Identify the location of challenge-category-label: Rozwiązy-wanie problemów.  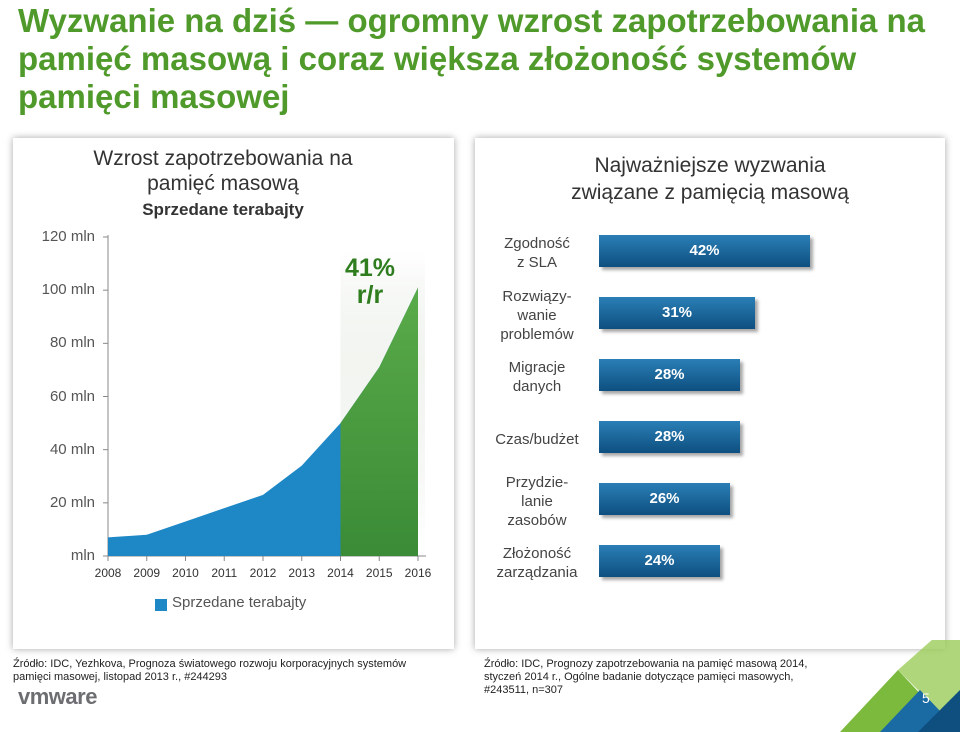
(537, 315).